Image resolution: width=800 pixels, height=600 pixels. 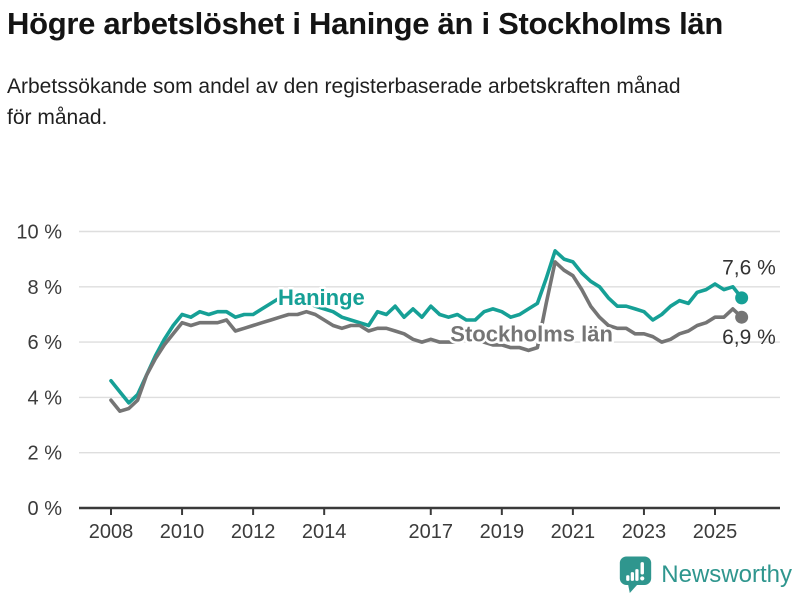 I want to click on haninge-series-label: Haninge, so click(x=321, y=297).